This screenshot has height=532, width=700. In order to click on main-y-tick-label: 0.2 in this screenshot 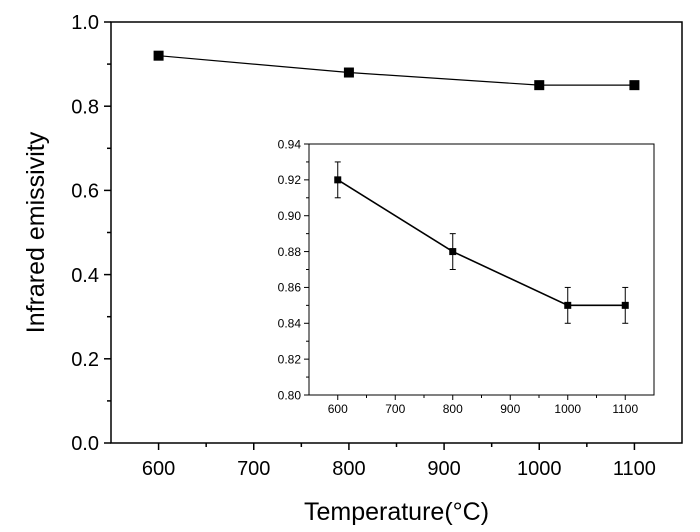, I will do `click(85, 360)`.